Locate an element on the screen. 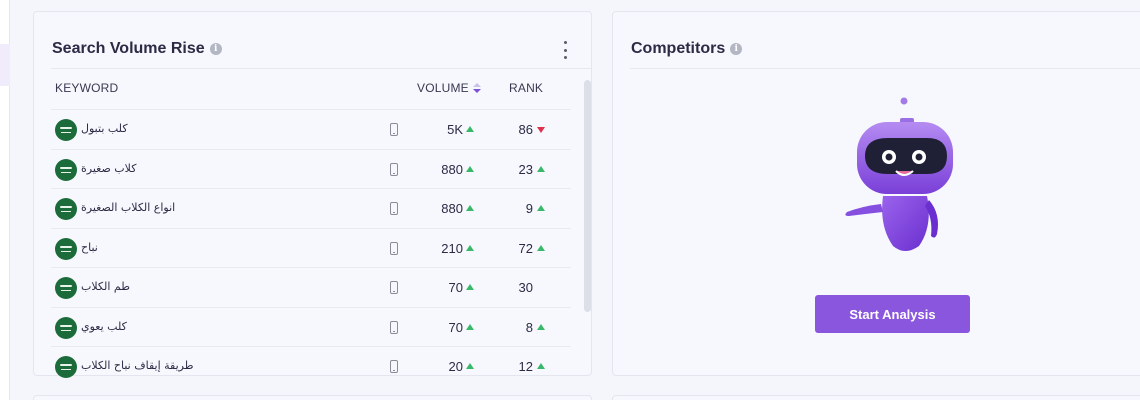  rank-value: 9 is located at coordinates (529, 208).